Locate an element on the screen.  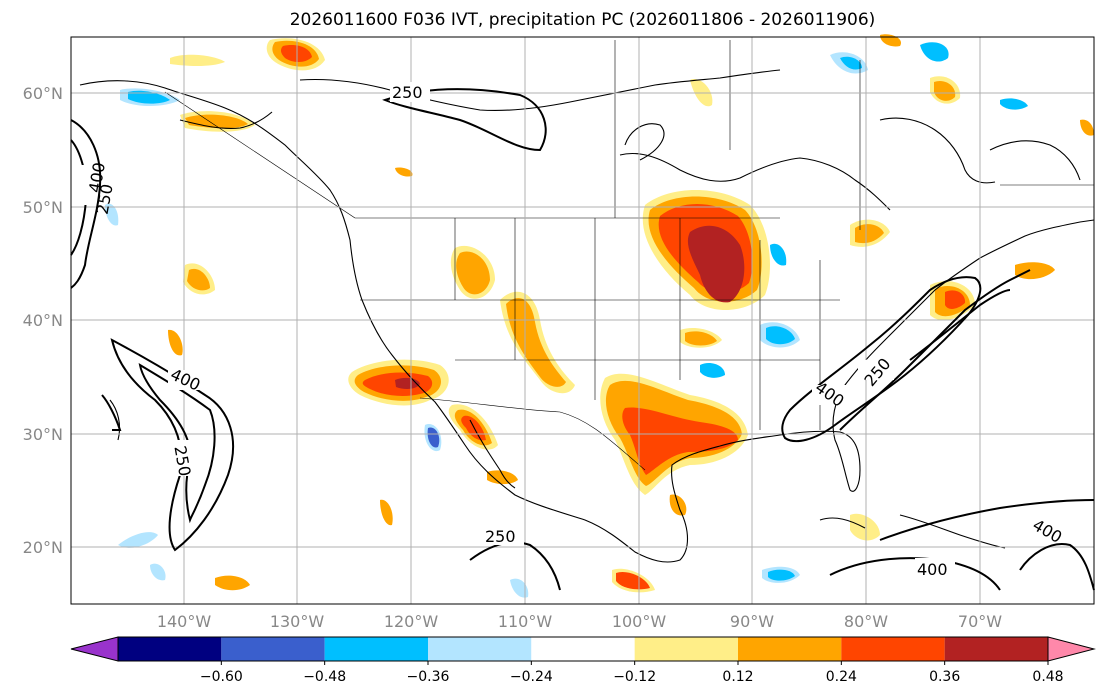
lon-label: 120°W is located at coordinates (411, 621).